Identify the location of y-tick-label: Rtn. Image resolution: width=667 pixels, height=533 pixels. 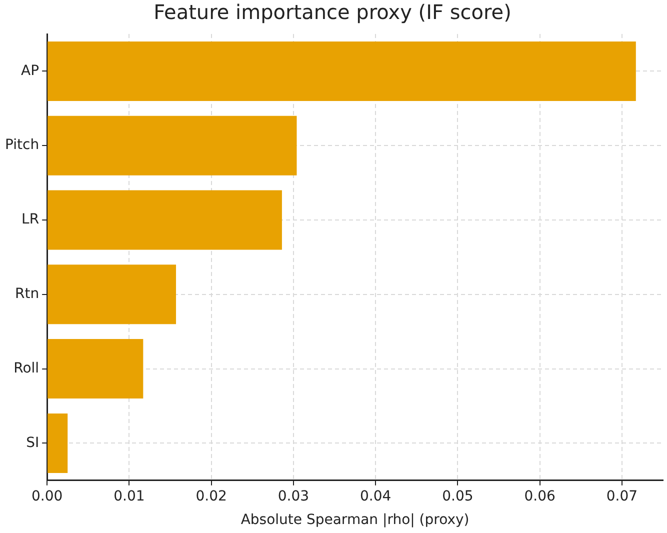
(27, 294).